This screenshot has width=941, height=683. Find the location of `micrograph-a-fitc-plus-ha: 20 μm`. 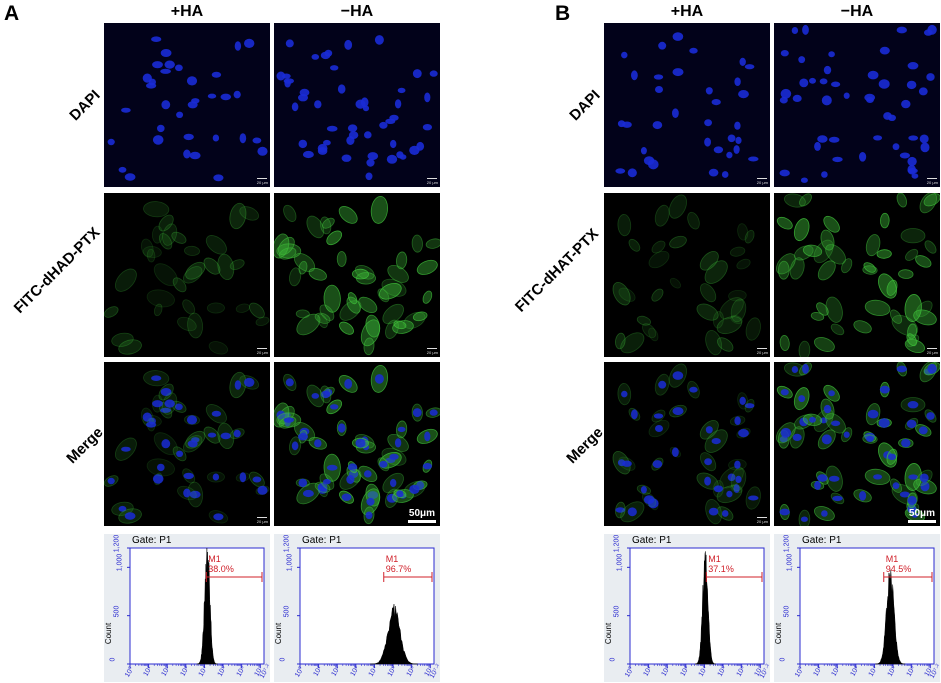

micrograph-a-fitc-plus-ha: 20 μm is located at coordinates (187, 275).